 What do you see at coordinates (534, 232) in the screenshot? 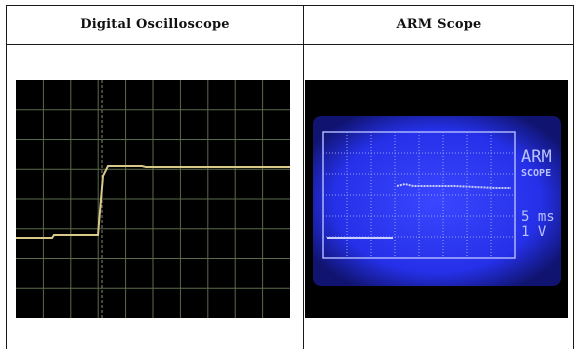
I see `arm-volts: 1 V` at bounding box center [534, 232].